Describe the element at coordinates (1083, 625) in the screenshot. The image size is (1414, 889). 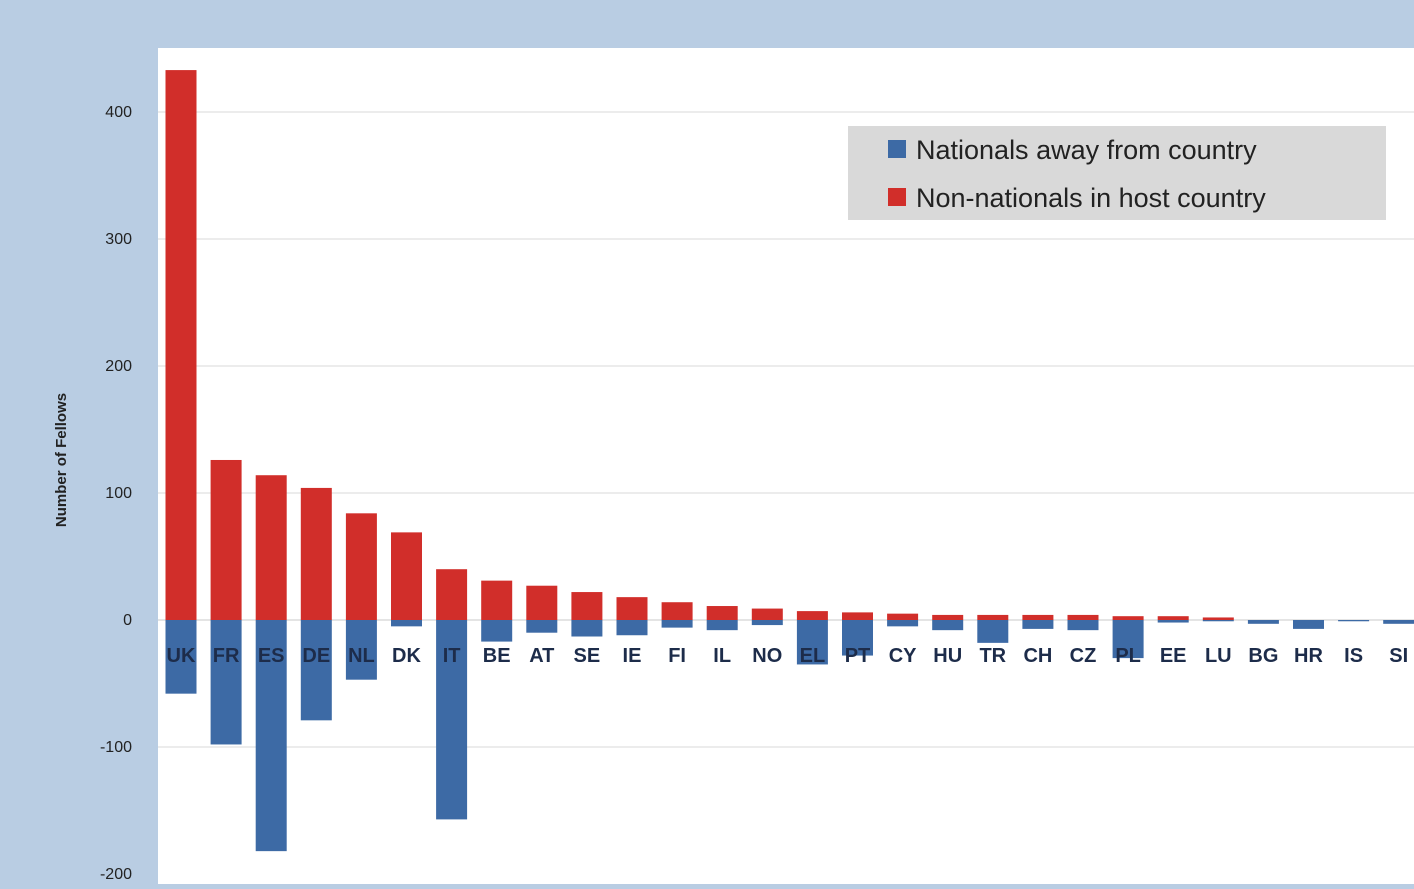
I see `bar-cz-nationals-away` at that location.